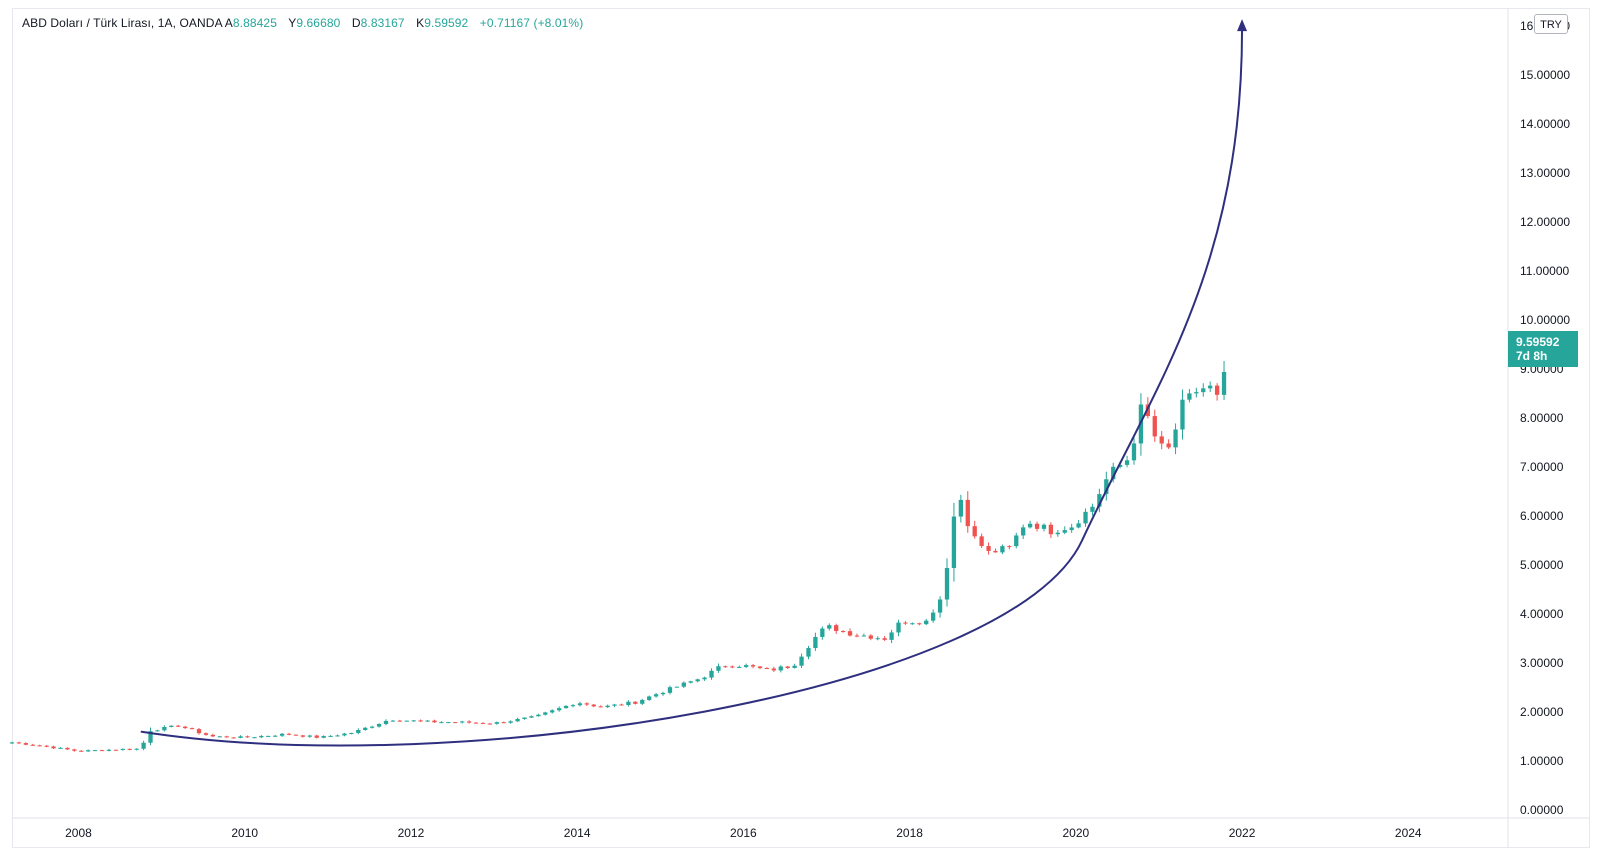  Describe the element at coordinates (411, 833) in the screenshot. I see `x-tick-label: 2012` at that location.